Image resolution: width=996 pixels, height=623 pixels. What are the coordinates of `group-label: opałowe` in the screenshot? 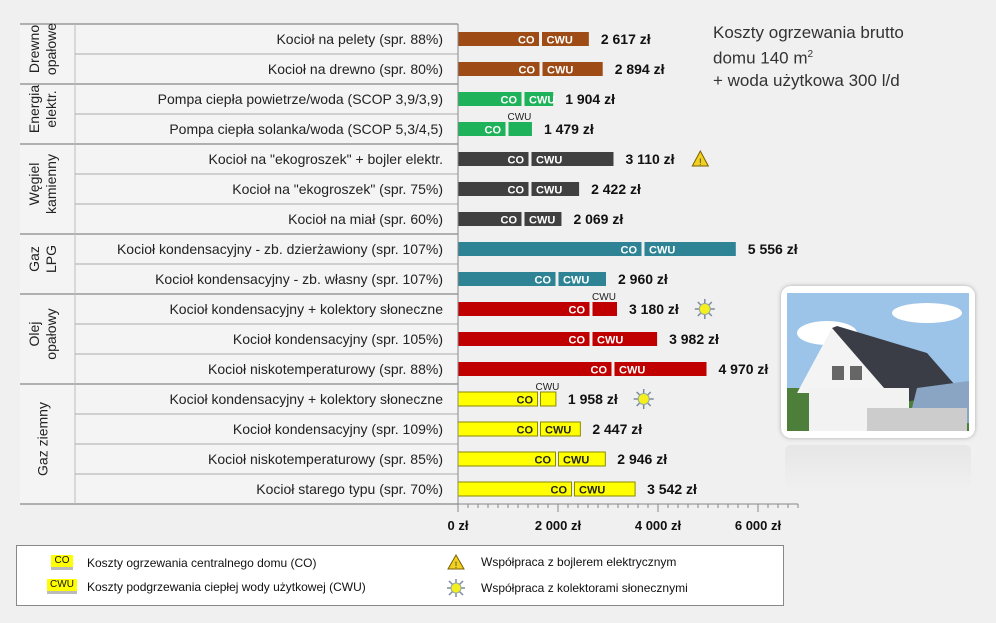 It's located at (51, 49).